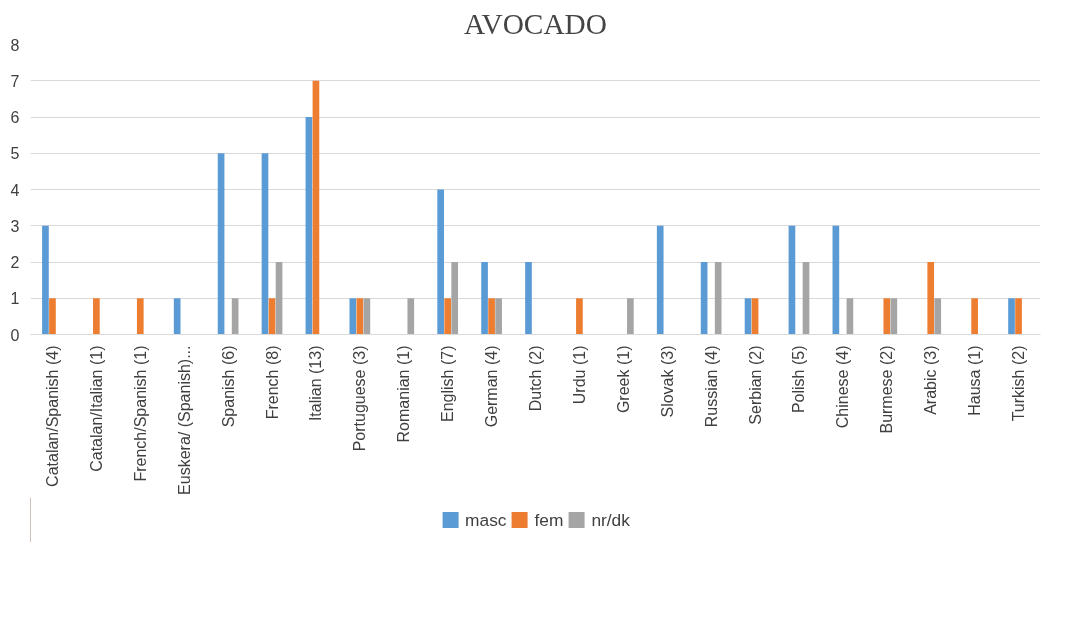 This screenshot has width=1074, height=625. What do you see at coordinates (843, 387) in the screenshot?
I see `x-tick-label: Chinese (4)` at bounding box center [843, 387].